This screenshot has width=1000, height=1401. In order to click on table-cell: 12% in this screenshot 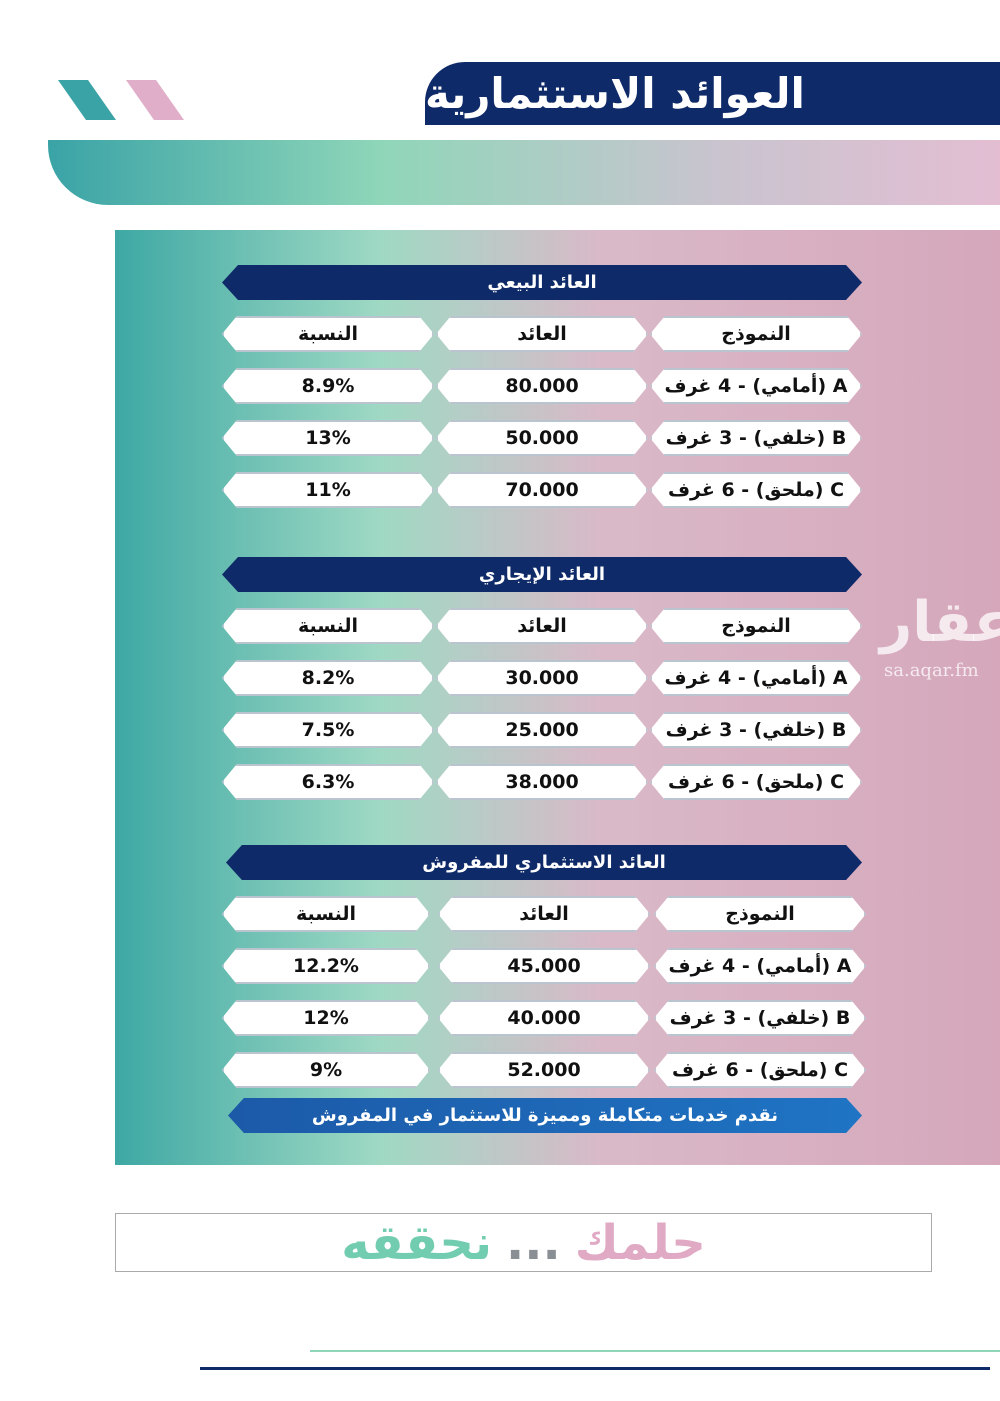, I will do `click(326, 1018)`.